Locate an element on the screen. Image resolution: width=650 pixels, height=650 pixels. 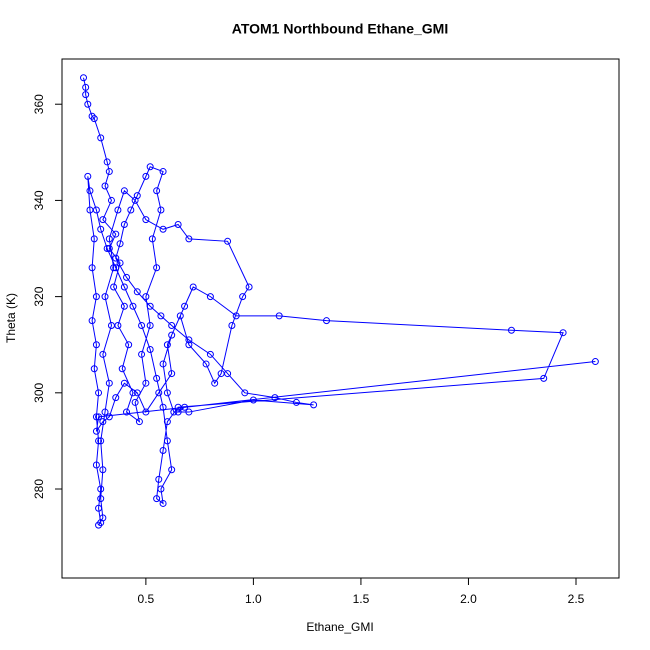
y-tick-label: 300 is located at coordinates (39, 392).